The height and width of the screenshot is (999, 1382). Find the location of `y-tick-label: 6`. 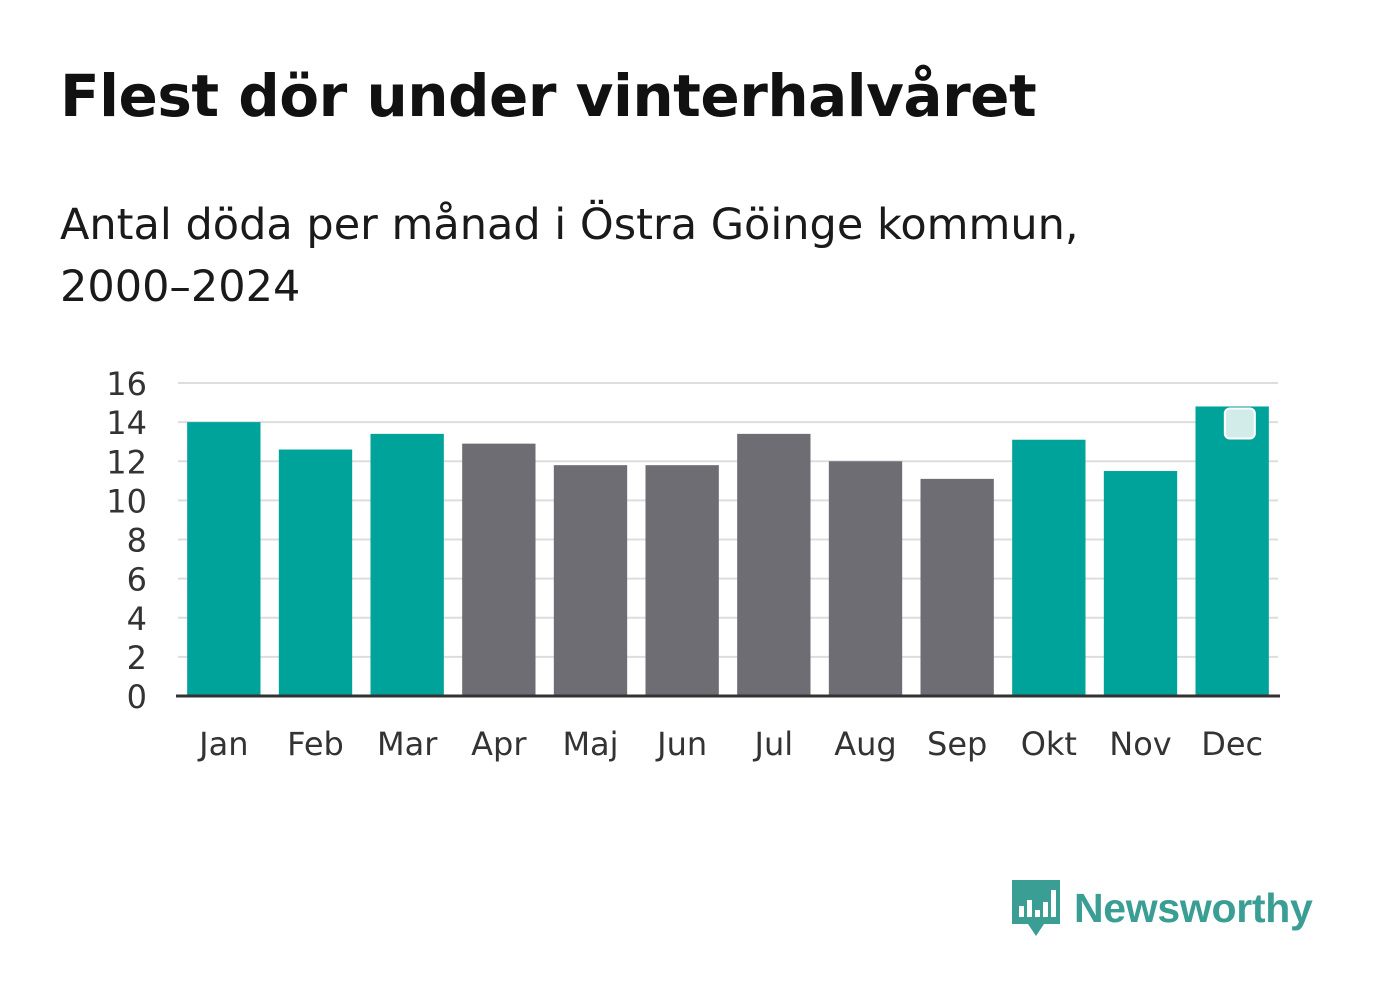

y-tick-label: 6 is located at coordinates (137, 580).